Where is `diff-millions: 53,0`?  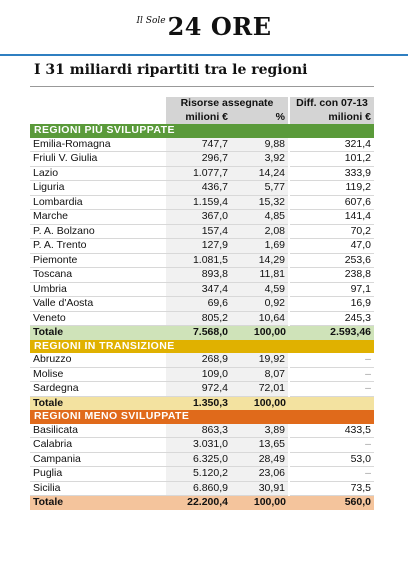 diff-millions: 53,0 is located at coordinates (331, 459).